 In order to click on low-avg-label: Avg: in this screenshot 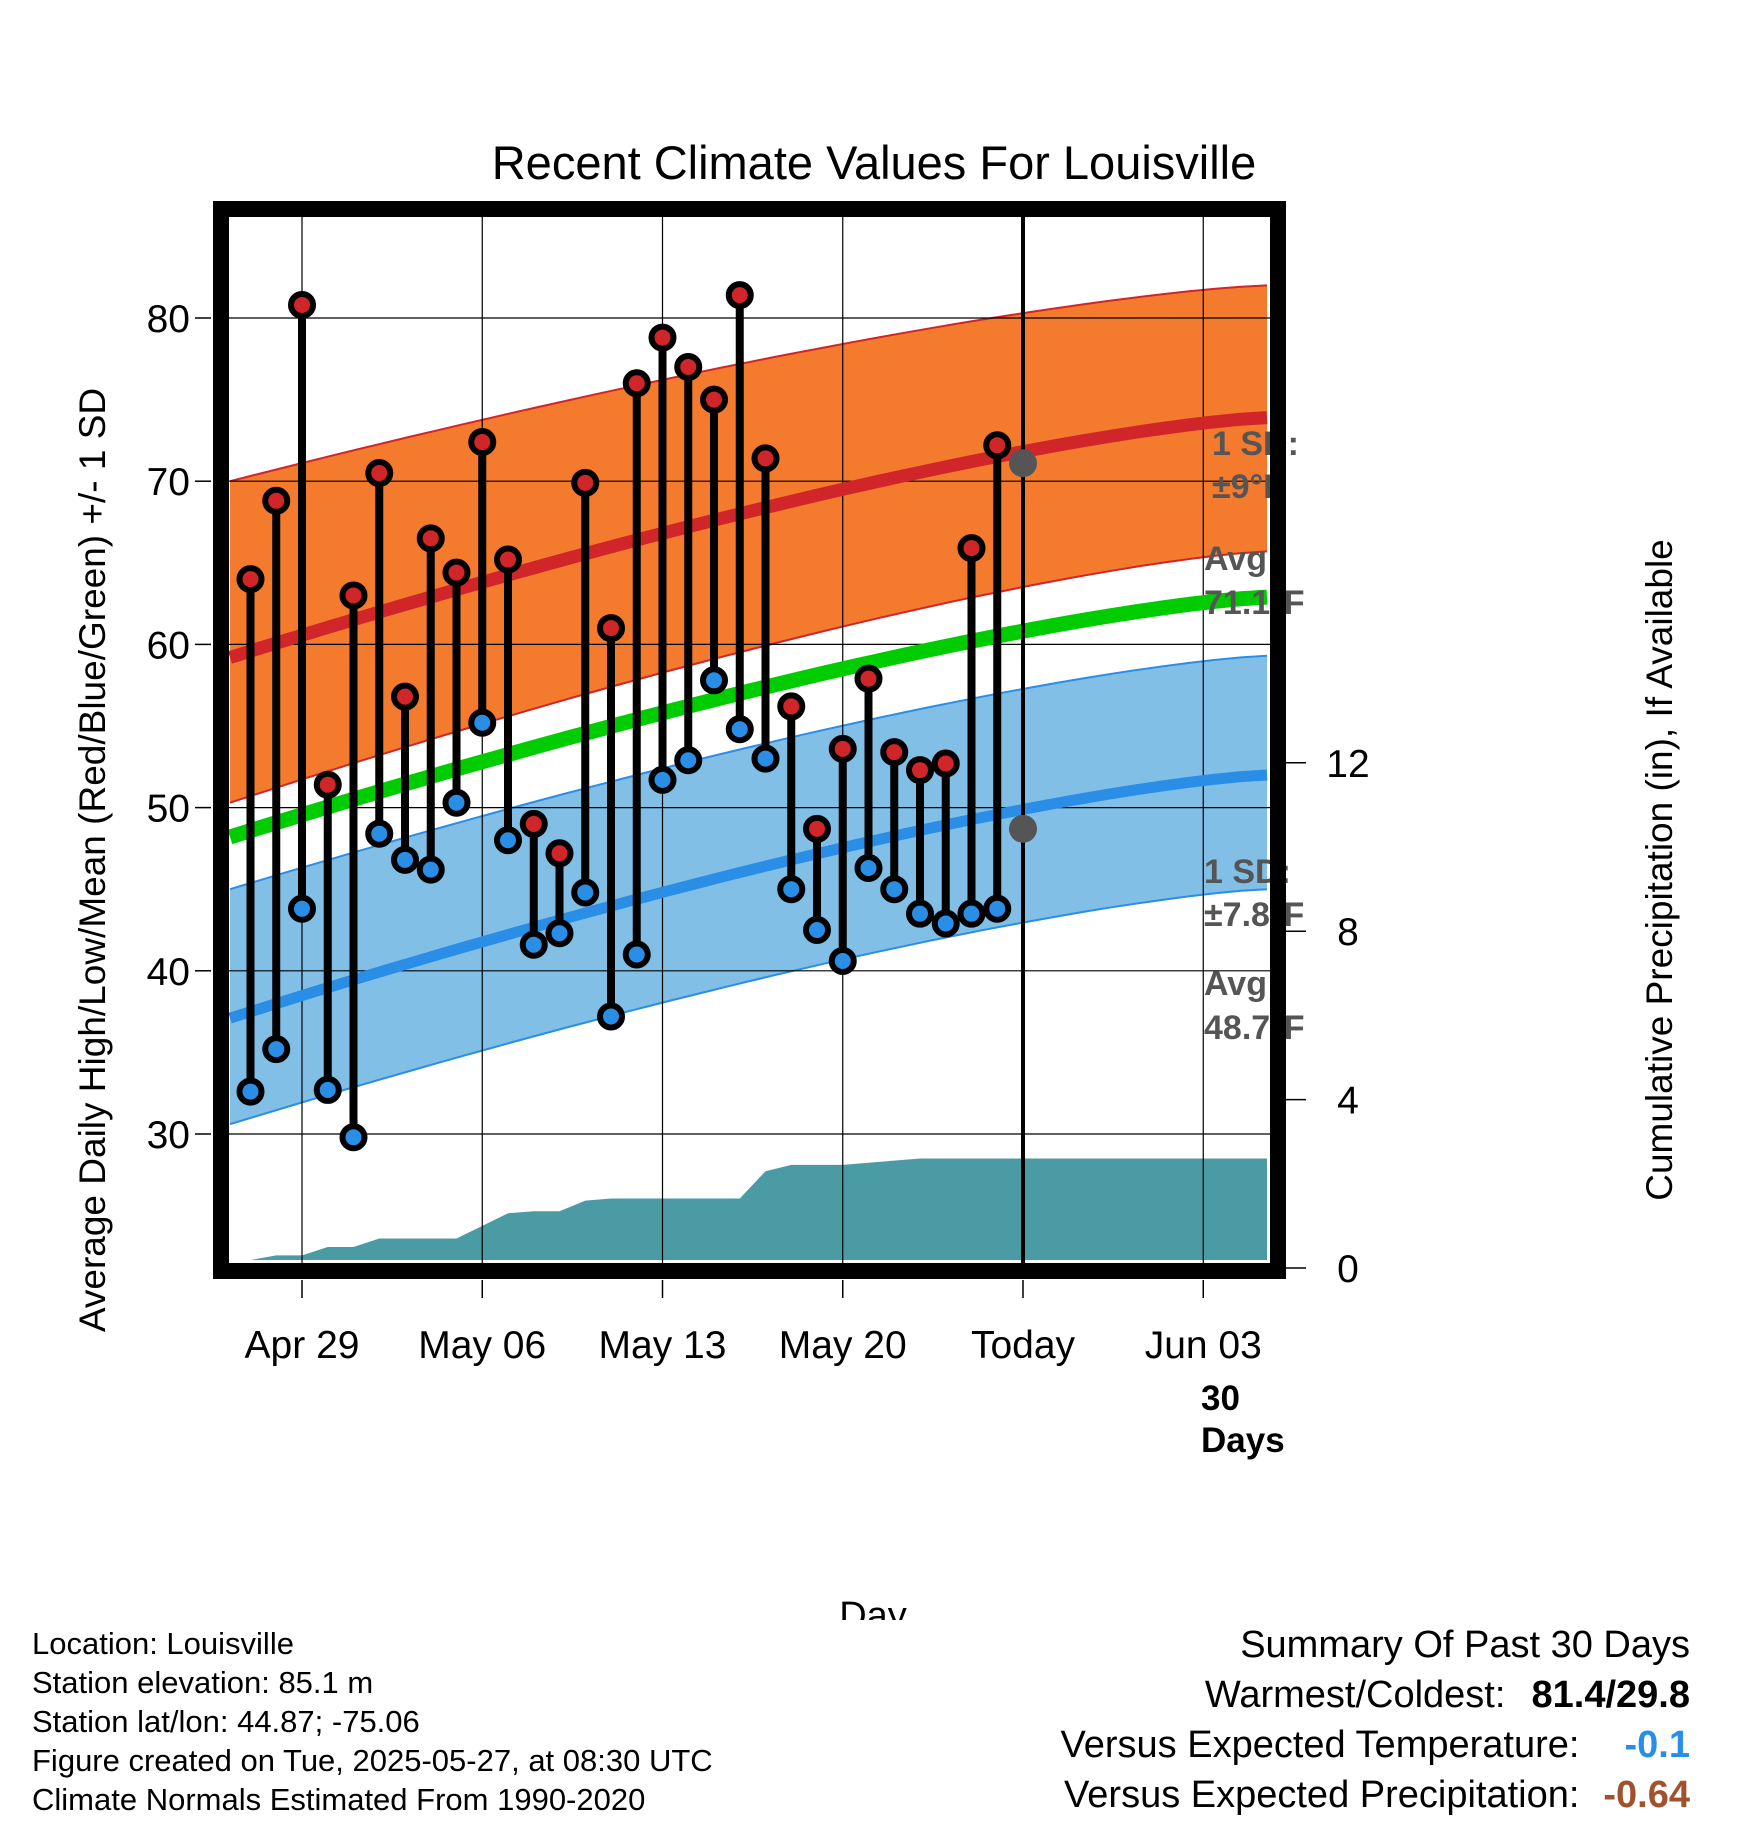, I will do `click(1241, 984)`.